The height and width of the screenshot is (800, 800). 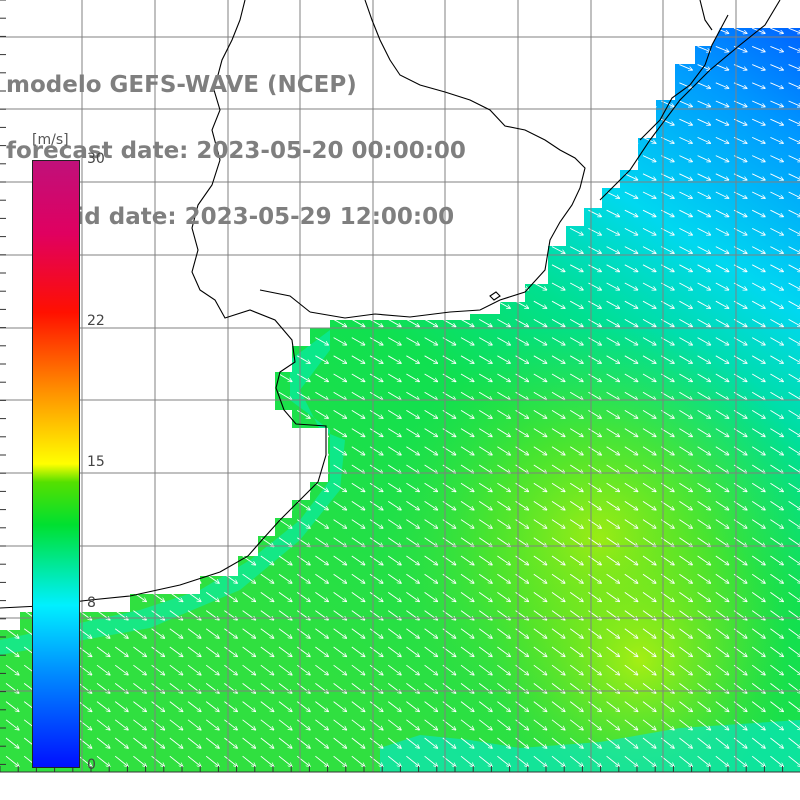 What do you see at coordinates (50, 140) in the screenshot?
I see `colorbar-unit: [m/s]` at bounding box center [50, 140].